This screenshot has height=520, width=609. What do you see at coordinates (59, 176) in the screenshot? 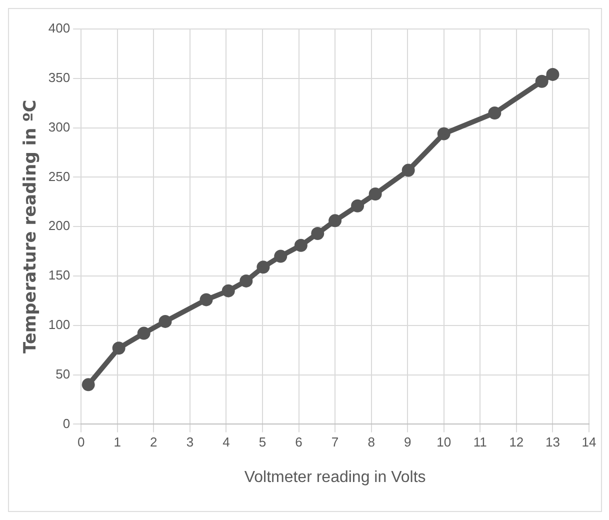
I see `y-tick-label: 250` at bounding box center [59, 176].